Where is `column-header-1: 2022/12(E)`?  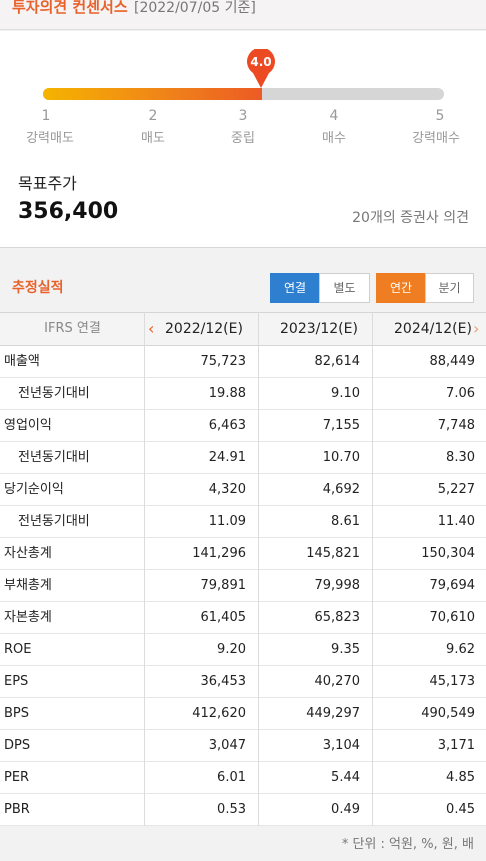 column-header-1: 2022/12(E) is located at coordinates (204, 329).